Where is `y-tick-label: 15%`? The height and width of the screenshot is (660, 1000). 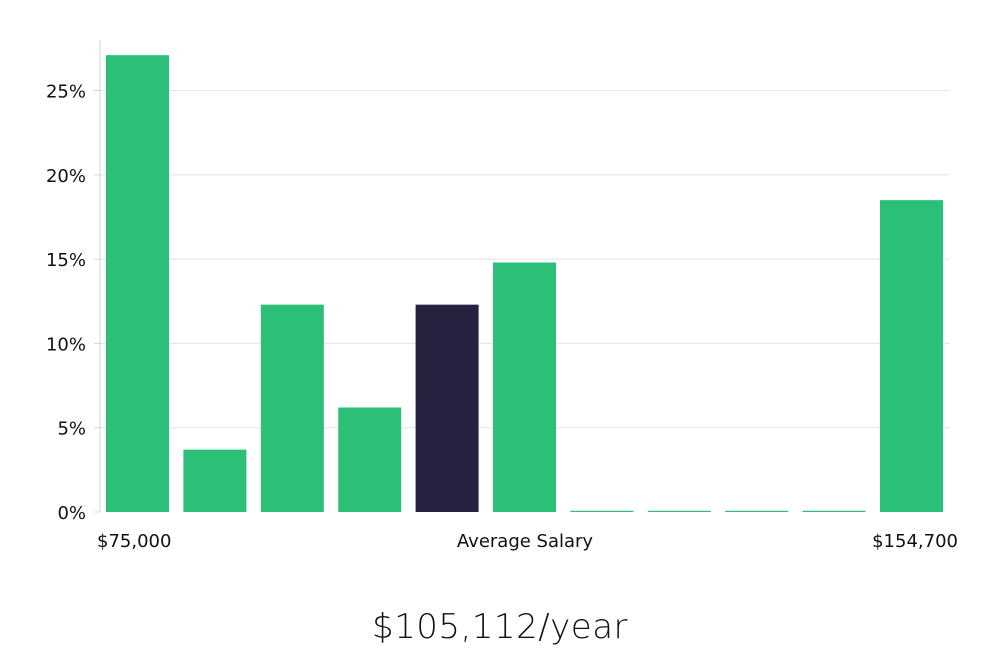
y-tick-label: 15% is located at coordinates (66, 260).